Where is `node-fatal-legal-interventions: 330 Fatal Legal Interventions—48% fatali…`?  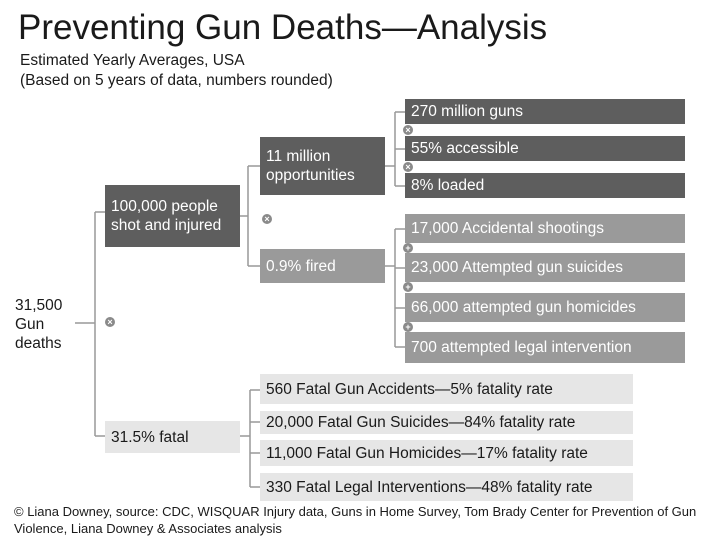
node-fatal-legal-interventions: 330 Fatal Legal Interventions—48% fatali… is located at coordinates (446, 487).